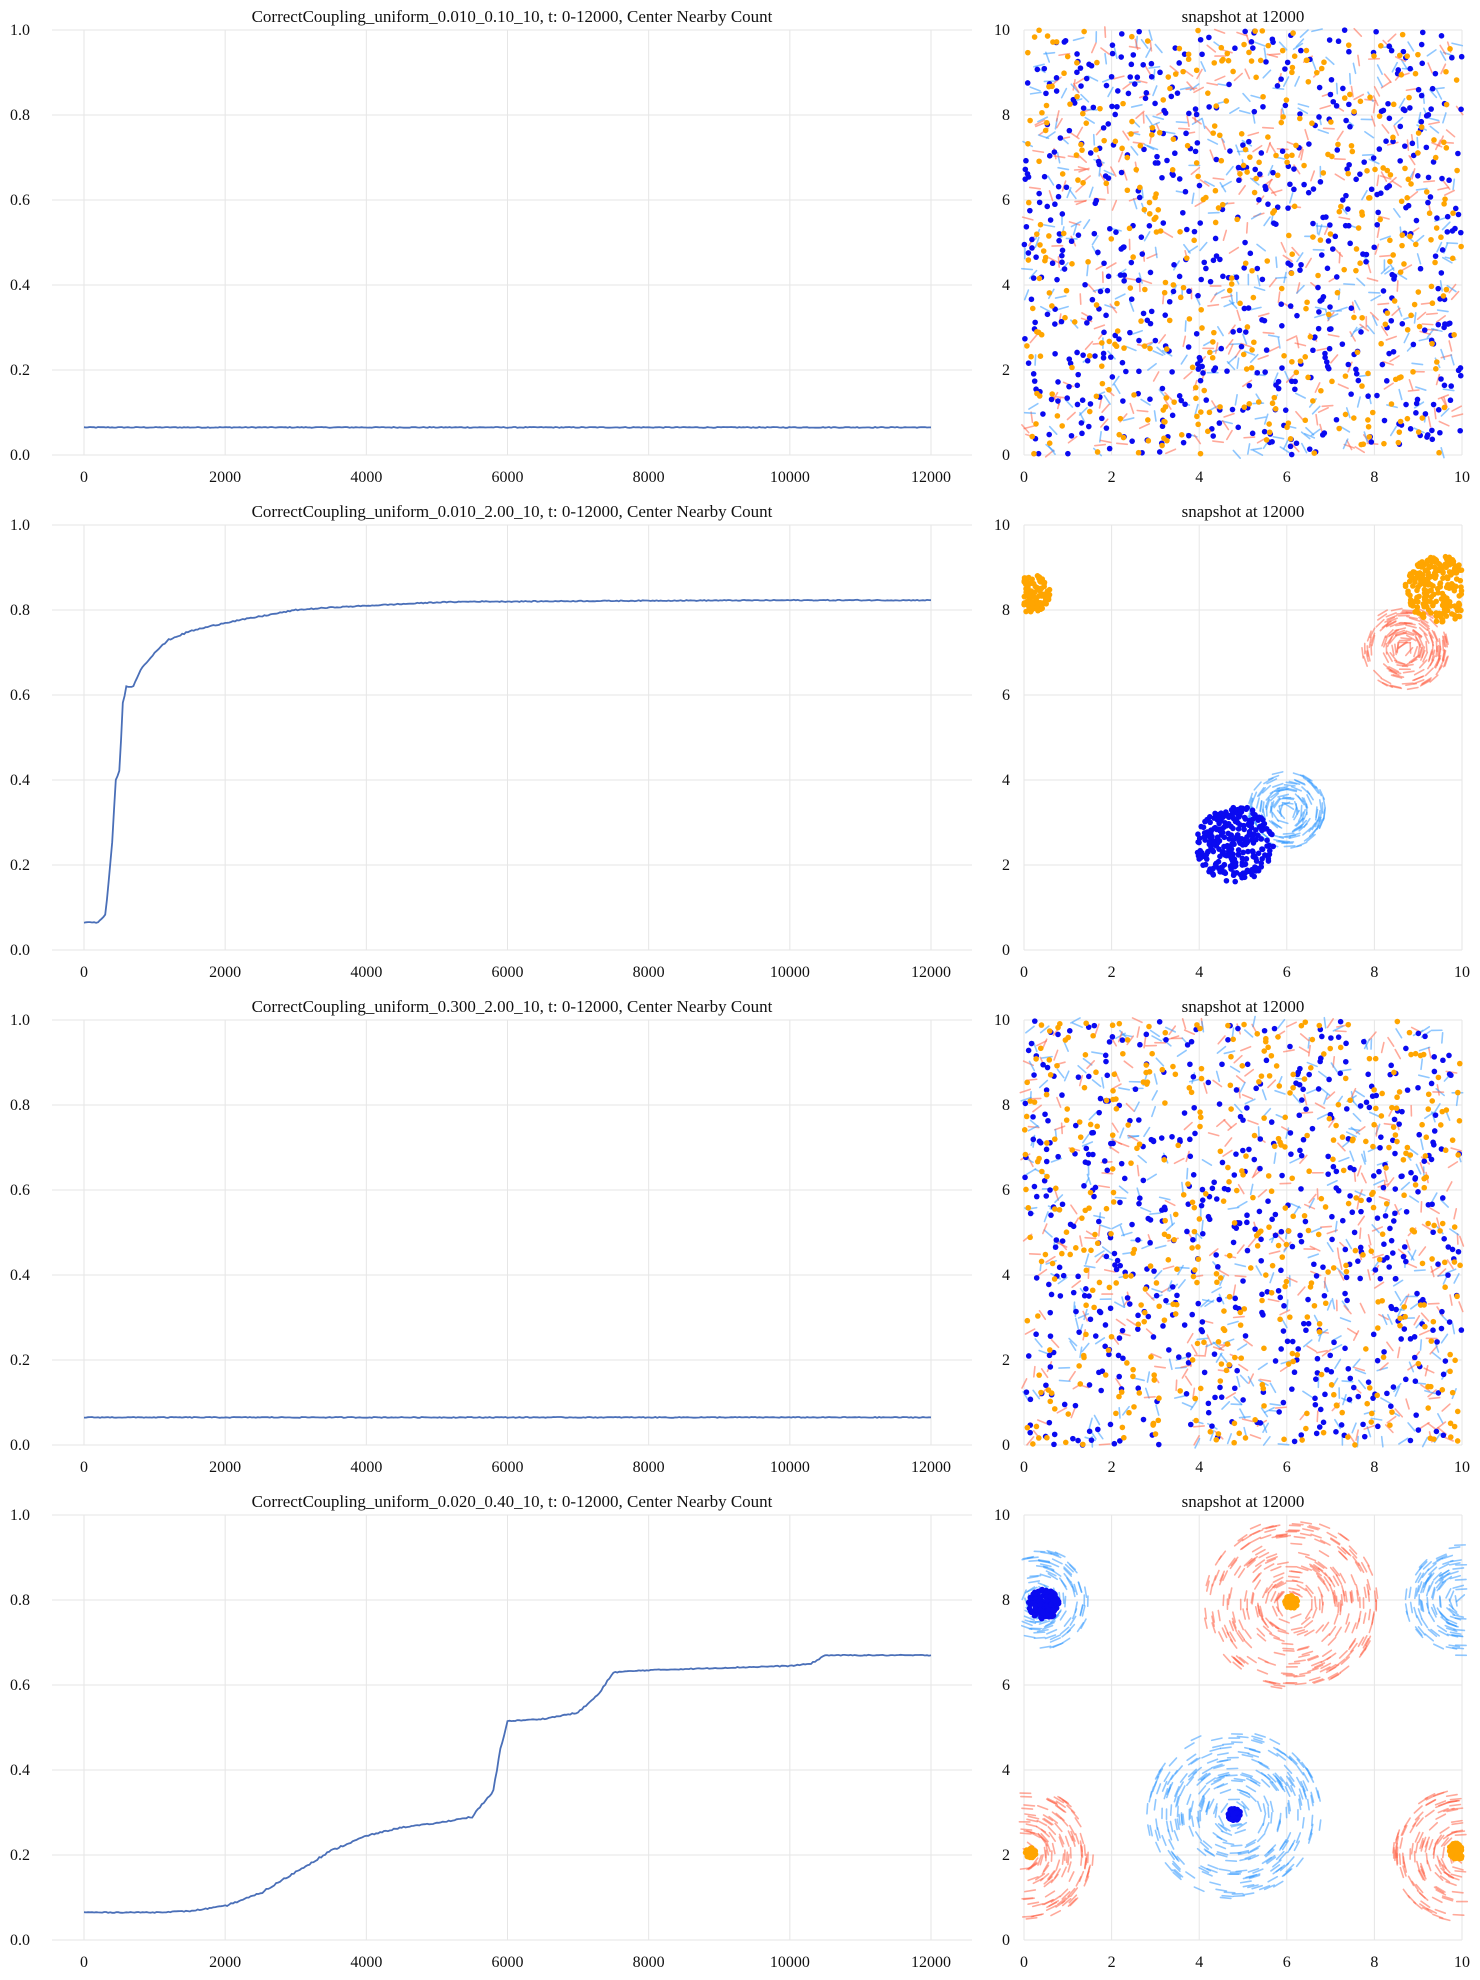 The height and width of the screenshot is (1980, 1480). I want to click on y-tick-label: 2, so click(1006, 1360).